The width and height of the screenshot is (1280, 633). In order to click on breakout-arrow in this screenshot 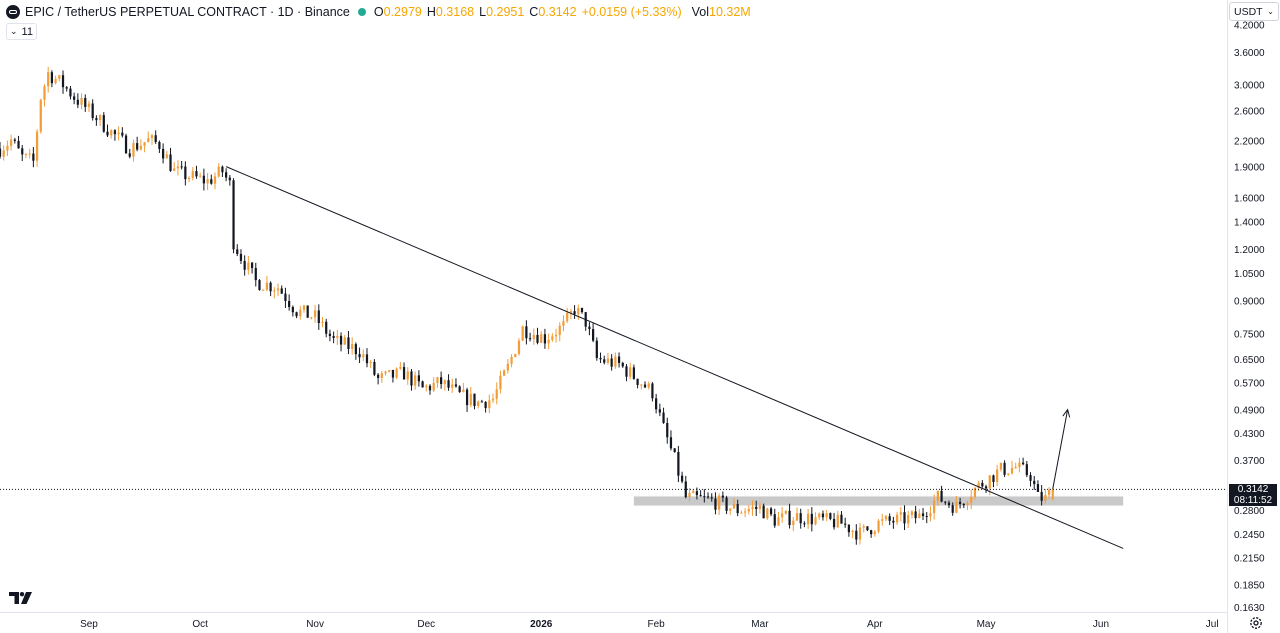, I will do `click(1060, 449)`.